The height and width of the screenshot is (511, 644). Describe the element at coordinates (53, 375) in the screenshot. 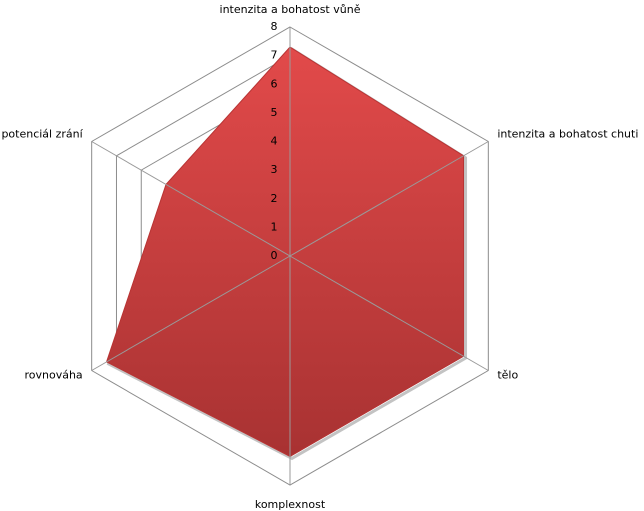

I see `axis-label: rovnováha` at that location.